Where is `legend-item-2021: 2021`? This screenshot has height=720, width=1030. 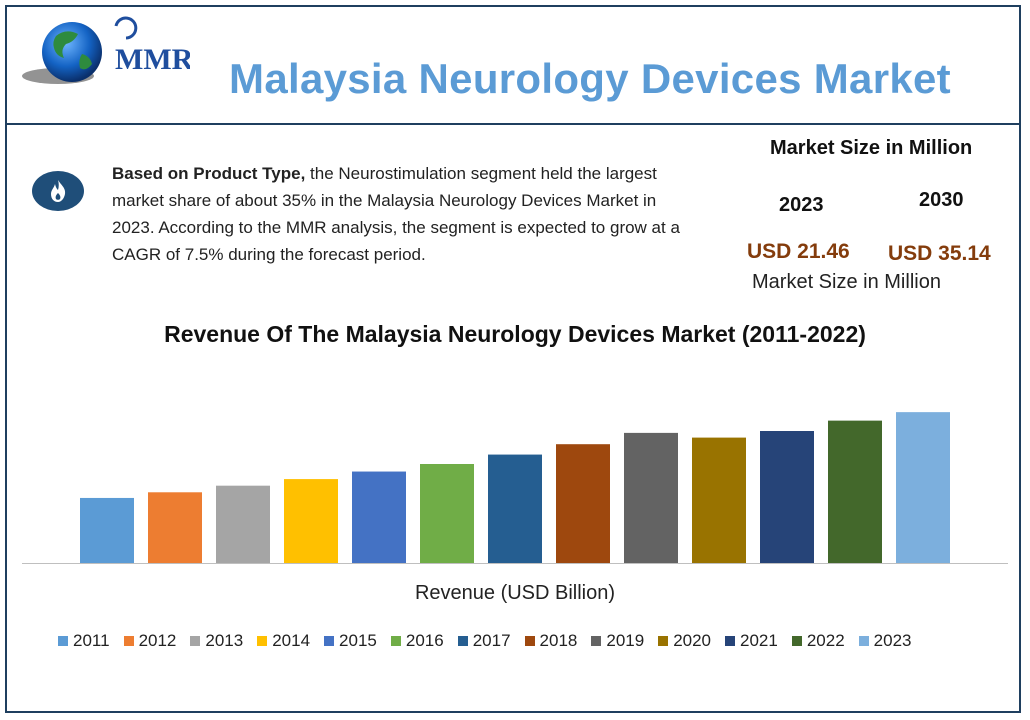
legend-item-2021: 2021 is located at coordinates (751, 641).